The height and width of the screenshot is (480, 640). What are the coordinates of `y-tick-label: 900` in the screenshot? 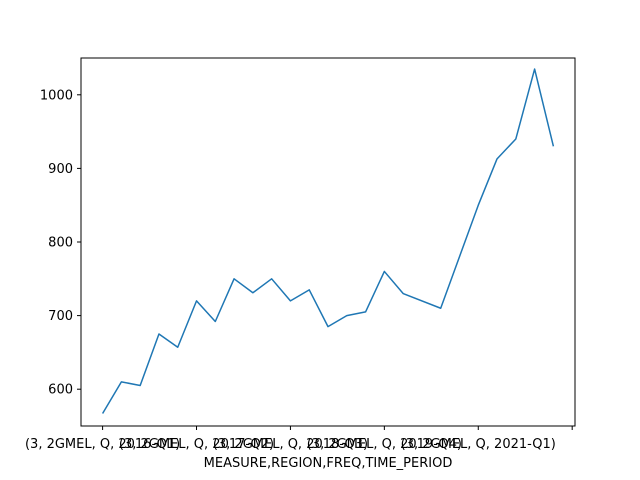 It's located at (60, 169).